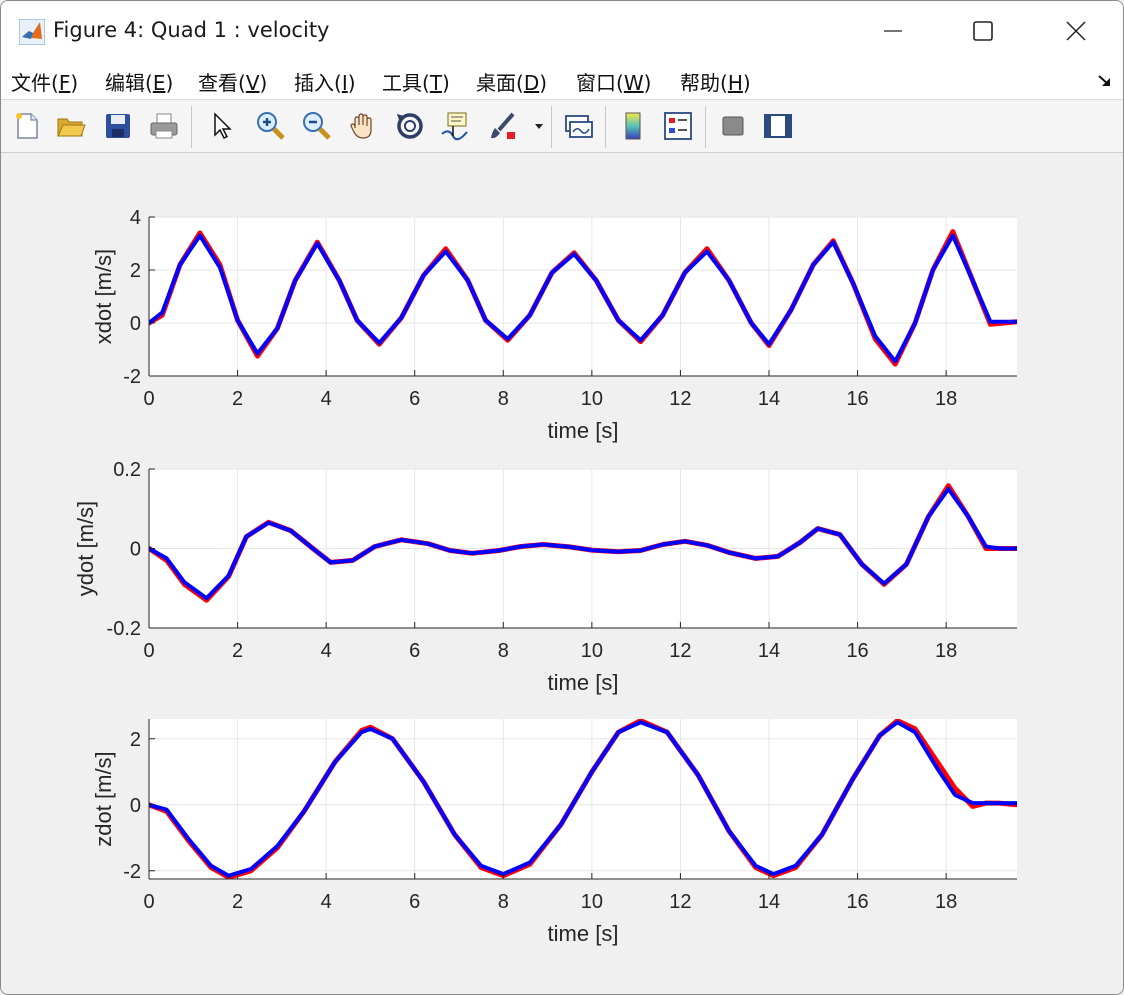  I want to click on open-folder-icon, so click(71, 127).